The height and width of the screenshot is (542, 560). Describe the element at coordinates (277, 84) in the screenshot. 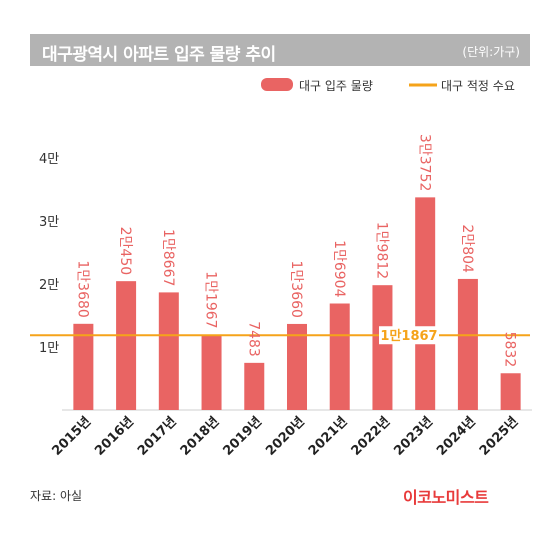

I see `legend-swatch-bar` at that location.